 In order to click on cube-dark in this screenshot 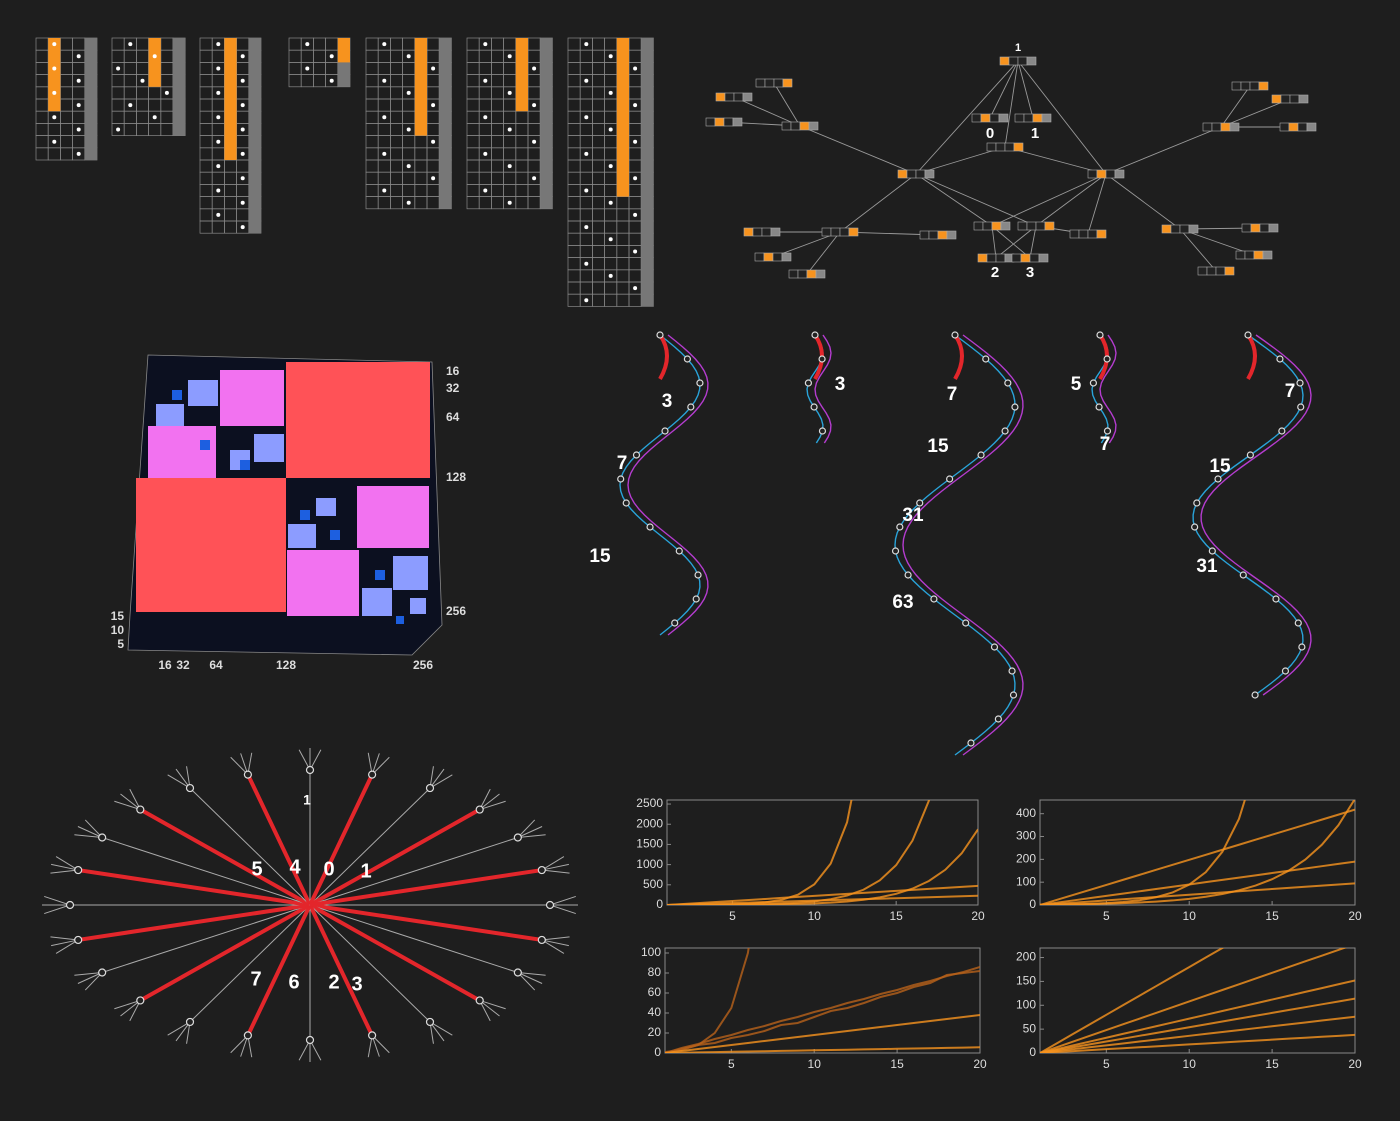, I will do `click(400, 620)`.